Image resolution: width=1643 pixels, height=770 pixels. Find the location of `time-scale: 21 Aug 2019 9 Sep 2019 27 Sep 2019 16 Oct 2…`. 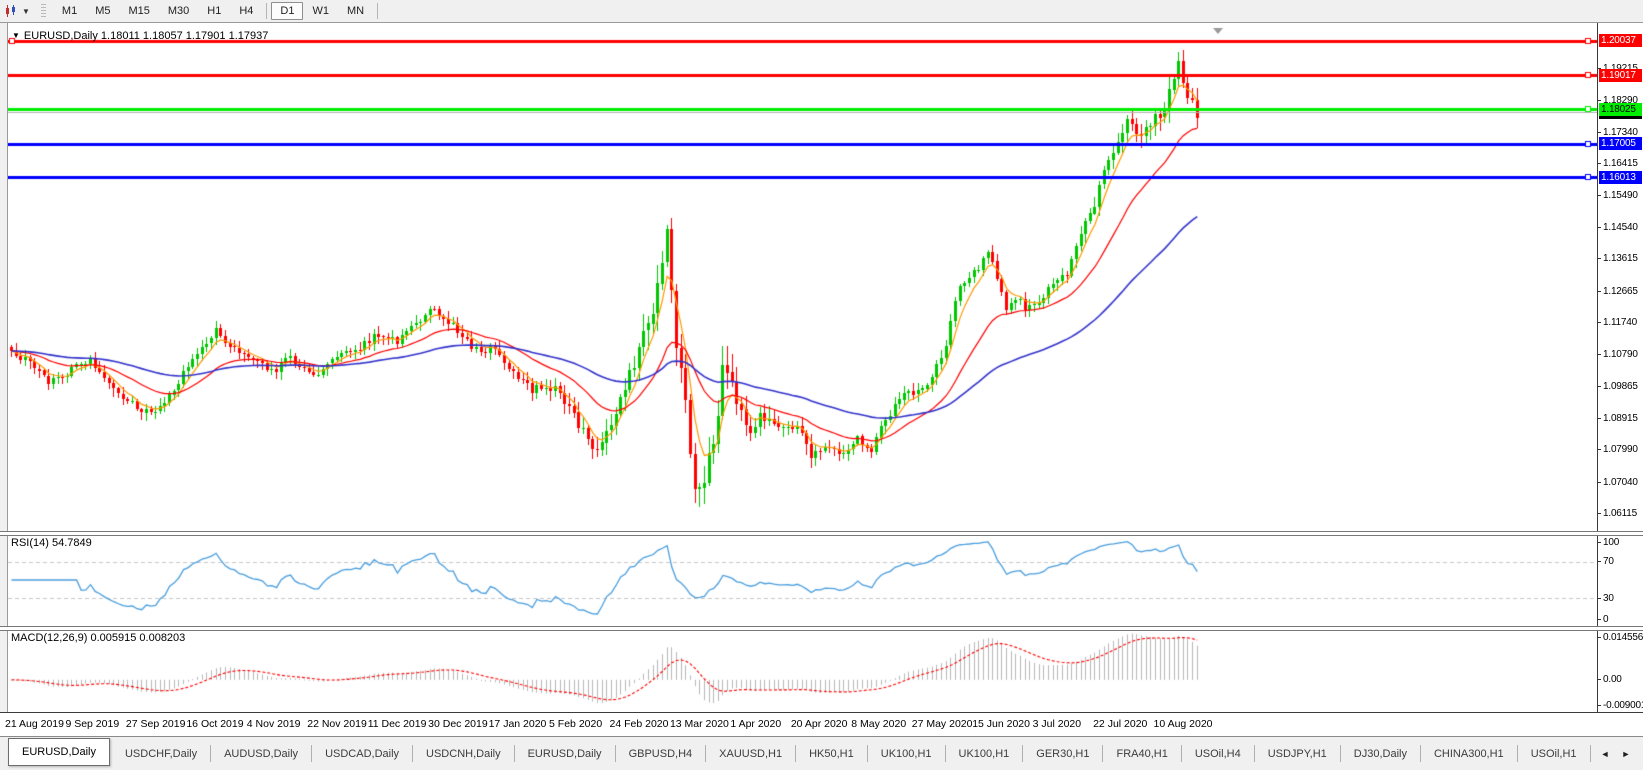

time-scale: 21 Aug 2019 9 Sep 2019 27 Sep 2019 16 Oct 2… is located at coordinates (821, 725).